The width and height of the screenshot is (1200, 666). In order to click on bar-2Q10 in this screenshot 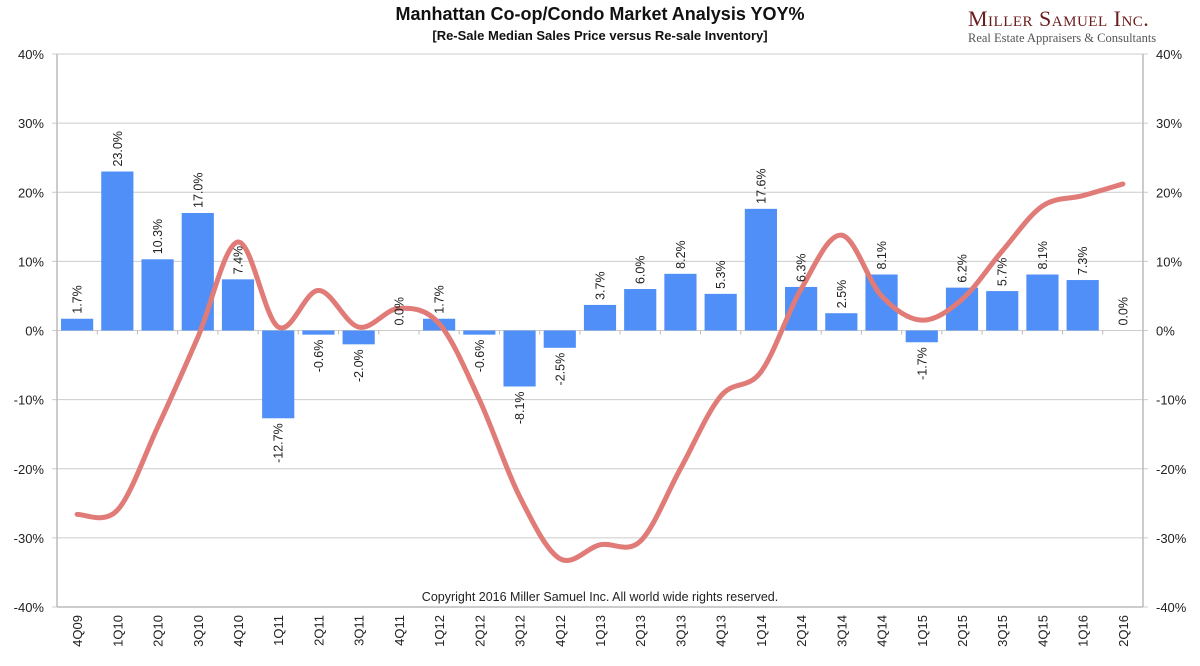, I will do `click(157, 295)`.